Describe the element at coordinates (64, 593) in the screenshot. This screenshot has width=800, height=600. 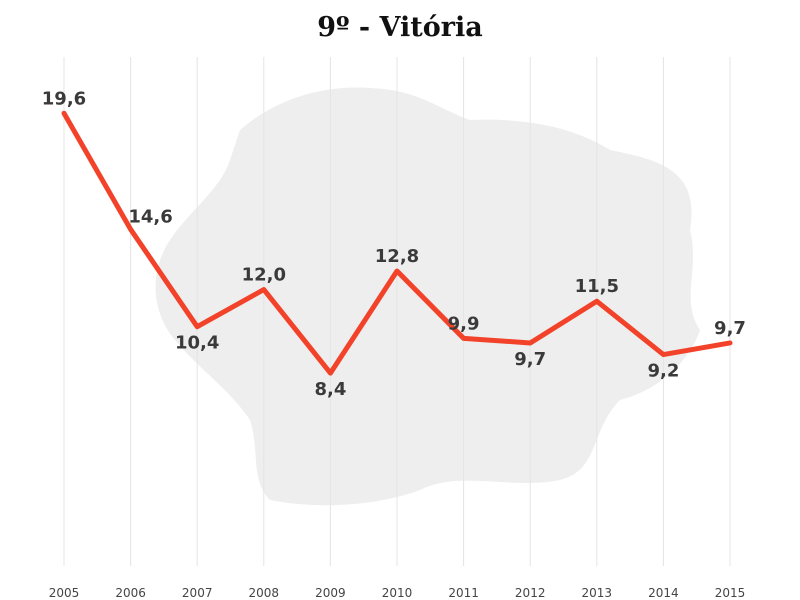
I see `x-tick-label: 2005` at that location.